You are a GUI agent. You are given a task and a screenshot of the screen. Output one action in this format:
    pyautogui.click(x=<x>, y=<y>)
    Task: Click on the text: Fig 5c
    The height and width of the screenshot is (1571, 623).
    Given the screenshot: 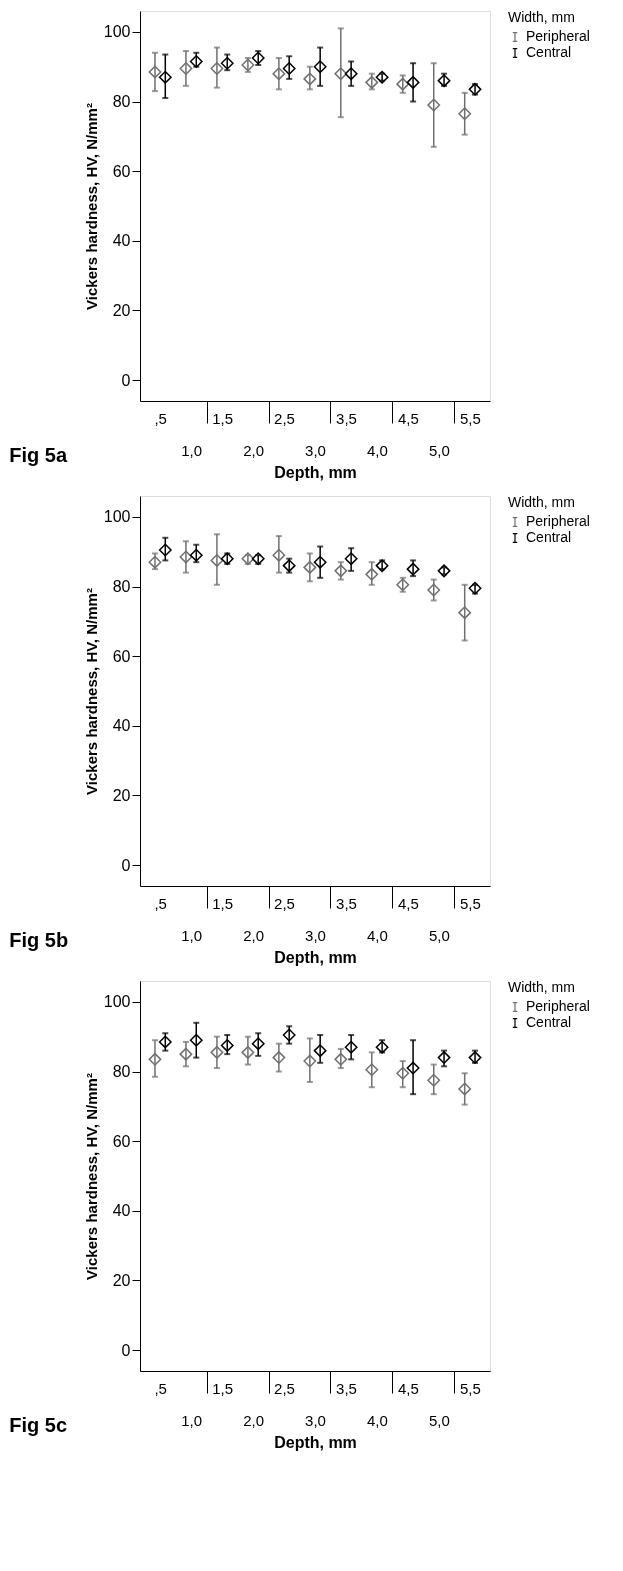 What is the action you would take?
    pyautogui.click(x=38, y=1425)
    